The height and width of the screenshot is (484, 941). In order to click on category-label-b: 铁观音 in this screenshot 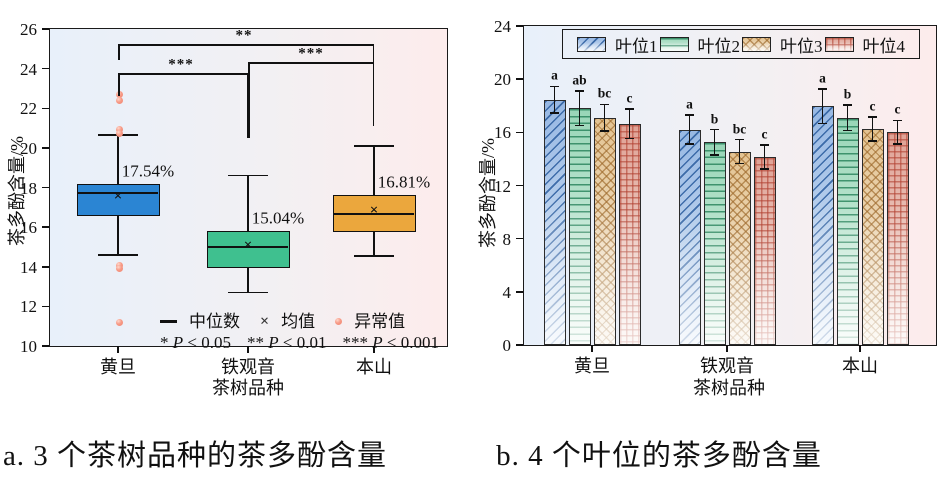, I will do `click(727, 366)`.